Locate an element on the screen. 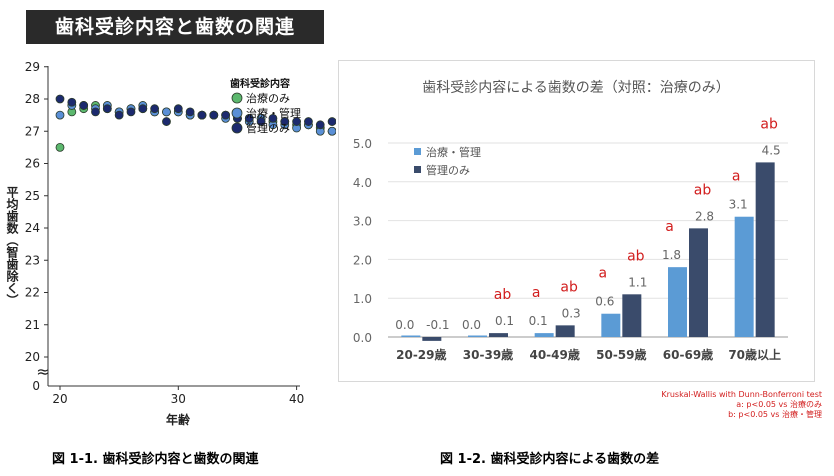 This screenshot has height=476, width=834. data-label: 0.3 is located at coordinates (571, 313).